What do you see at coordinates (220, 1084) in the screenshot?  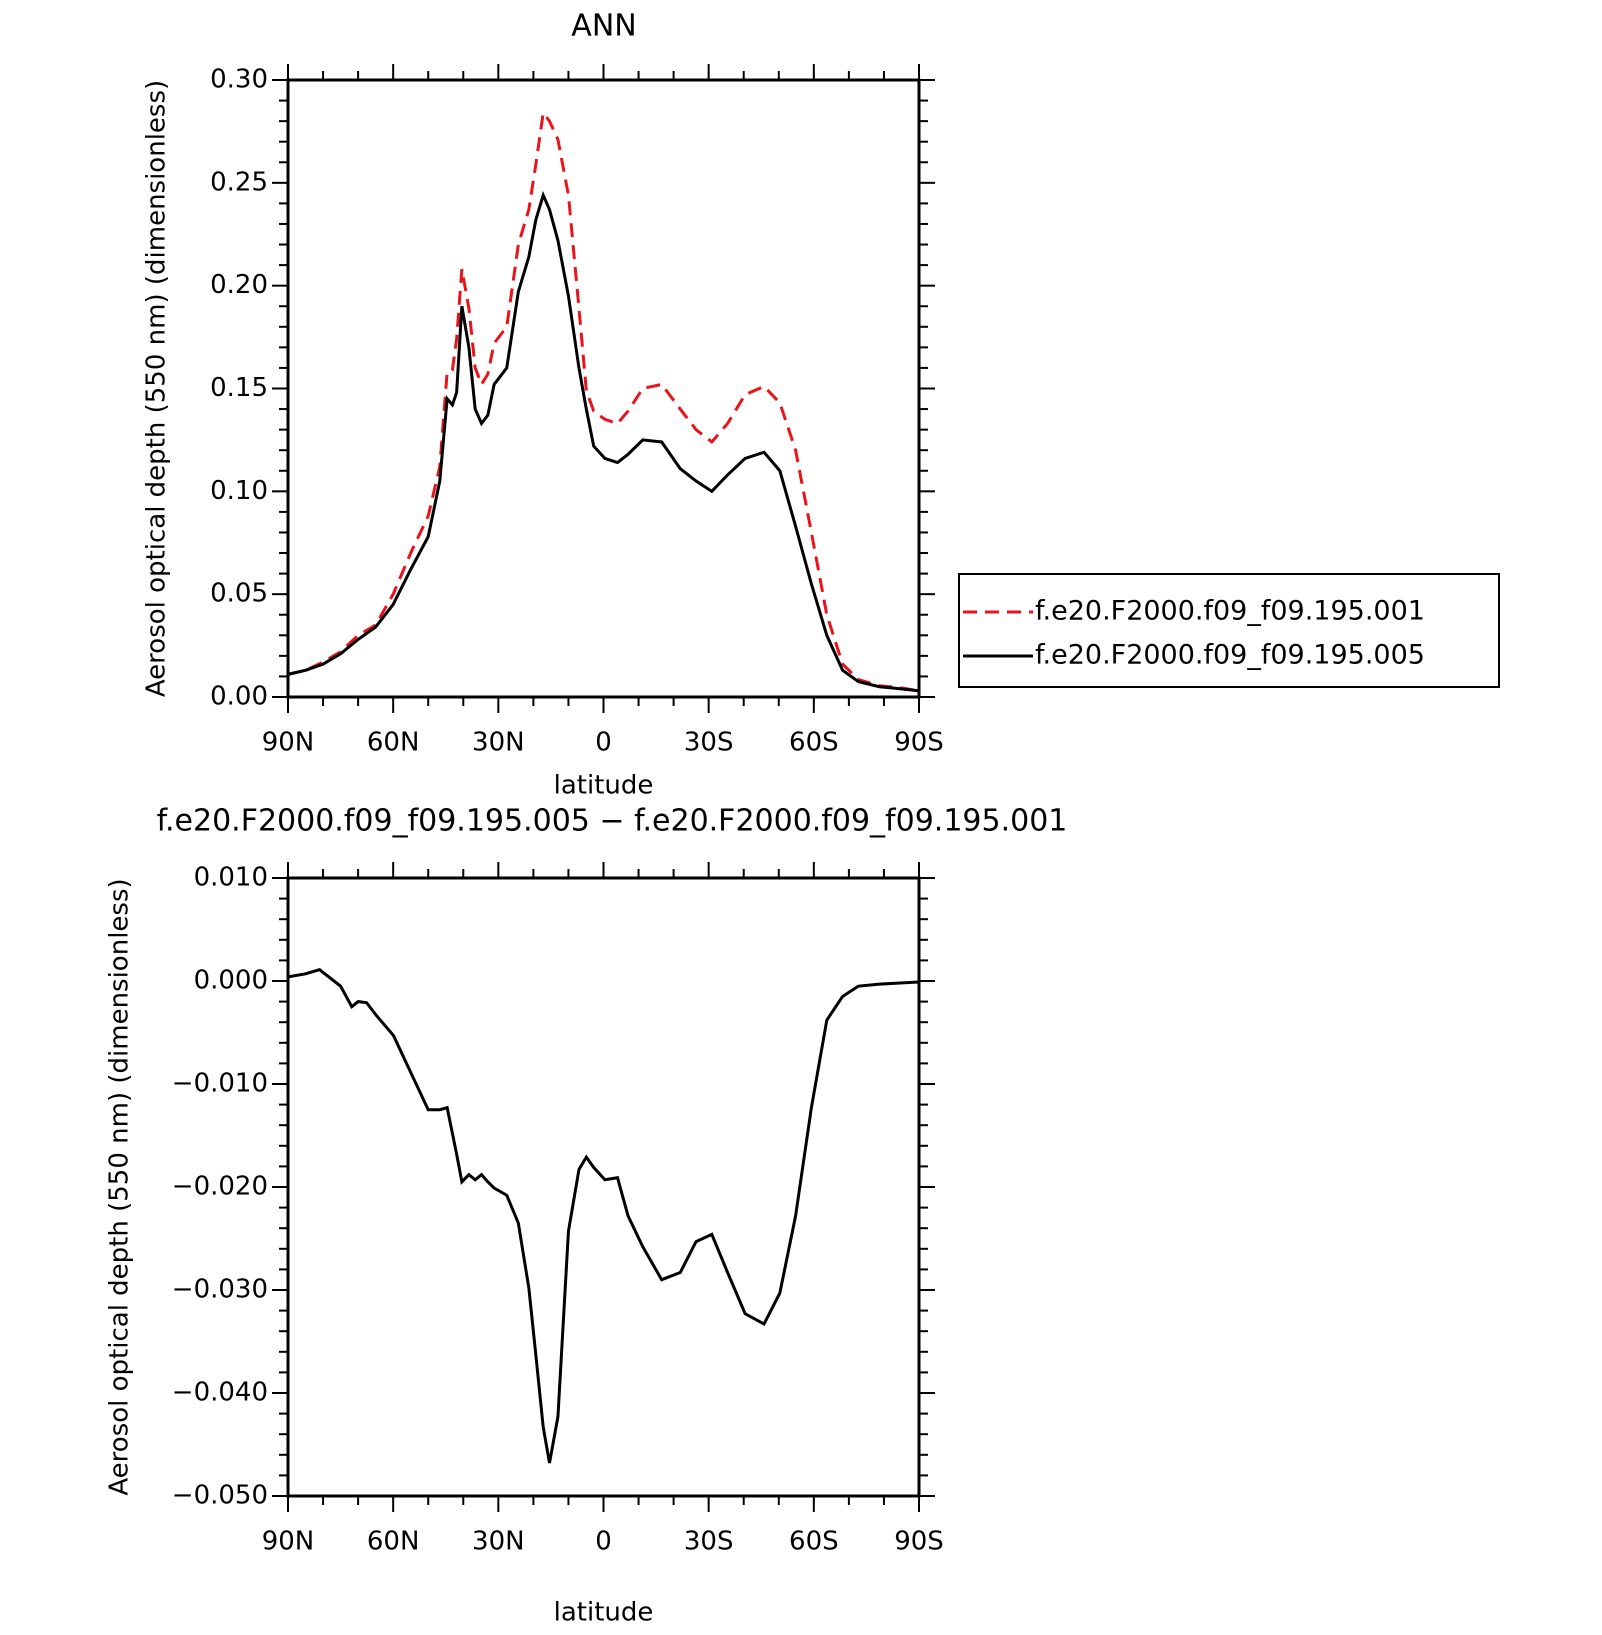 I see `y-tick-label: −0.010` at bounding box center [220, 1084].